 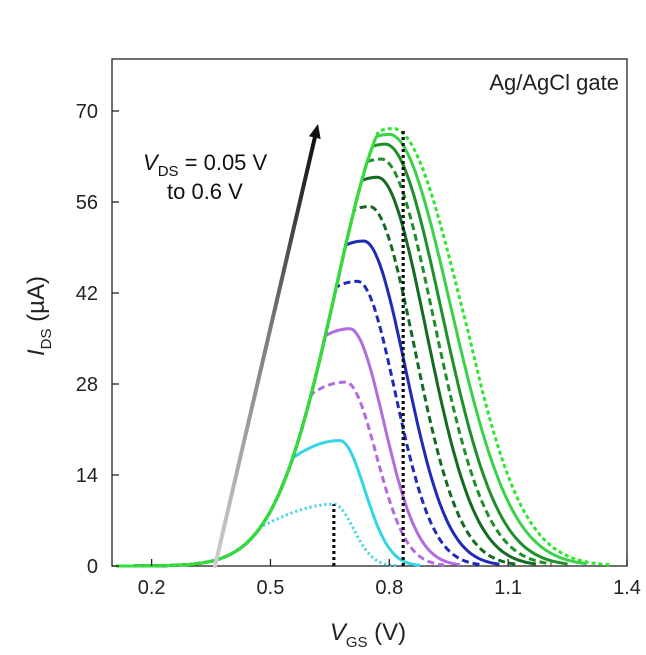 What do you see at coordinates (36, 352) in the screenshot?
I see `y-axis-symbol: I` at bounding box center [36, 352].